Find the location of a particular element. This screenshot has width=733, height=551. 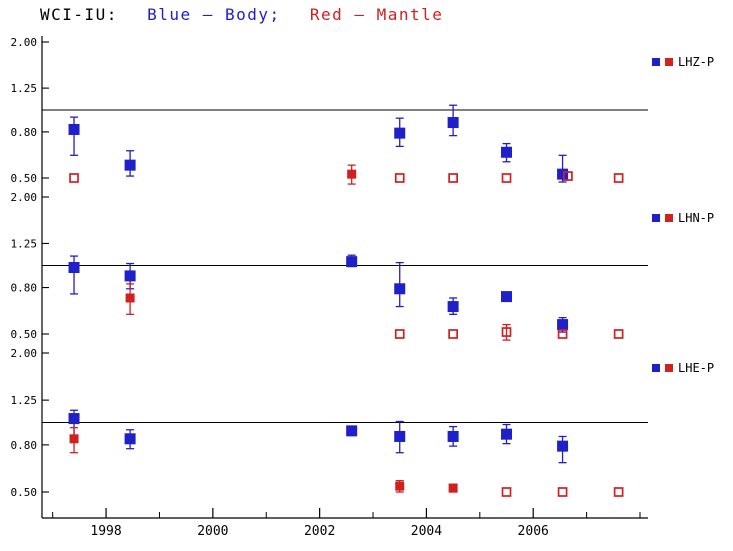

x-tick-label: 2000 is located at coordinates (212, 531).